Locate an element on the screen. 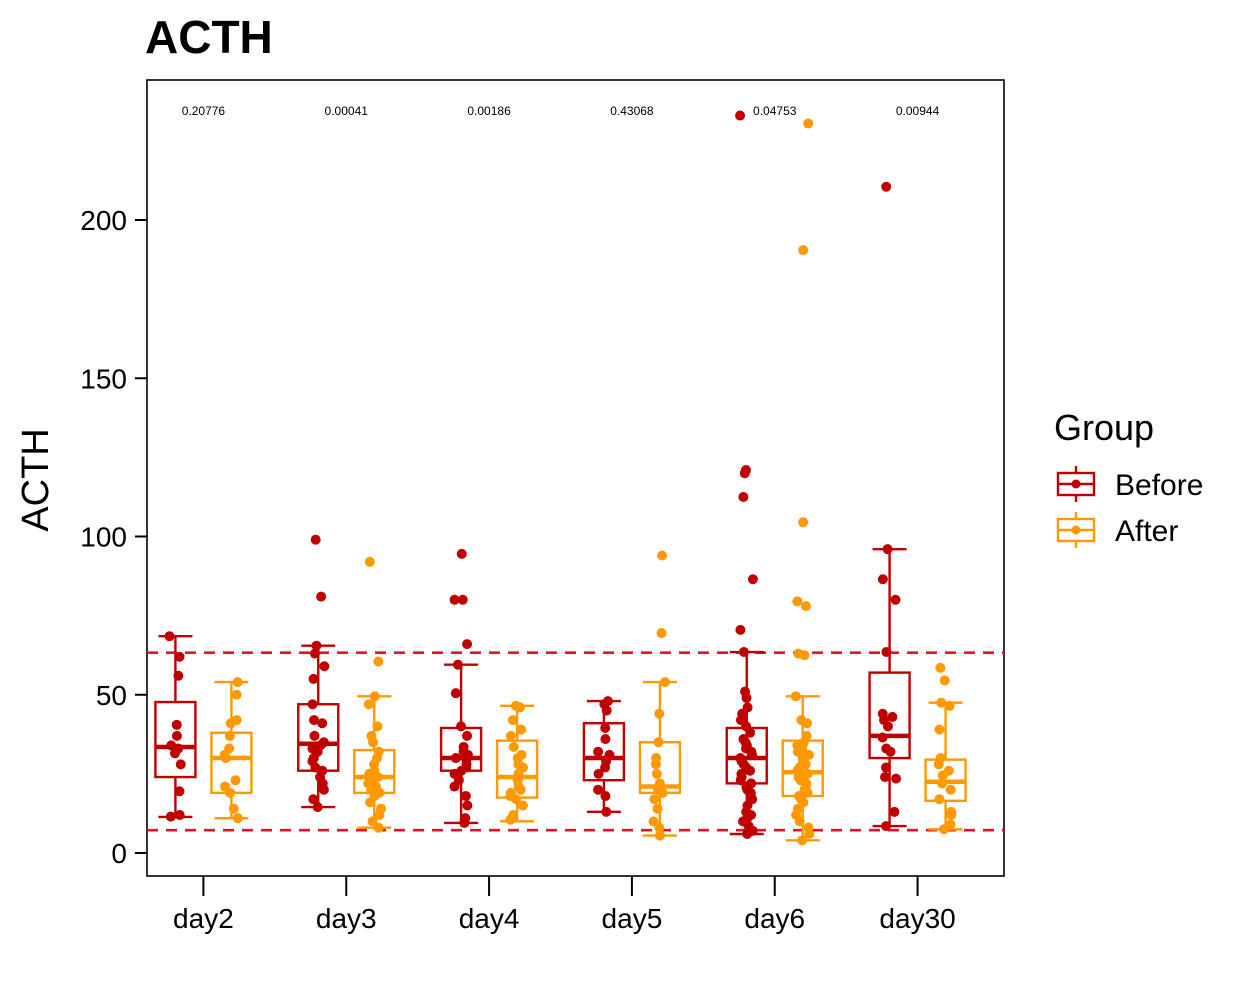  y-tick-label-100: 100 is located at coordinates (103, 537).